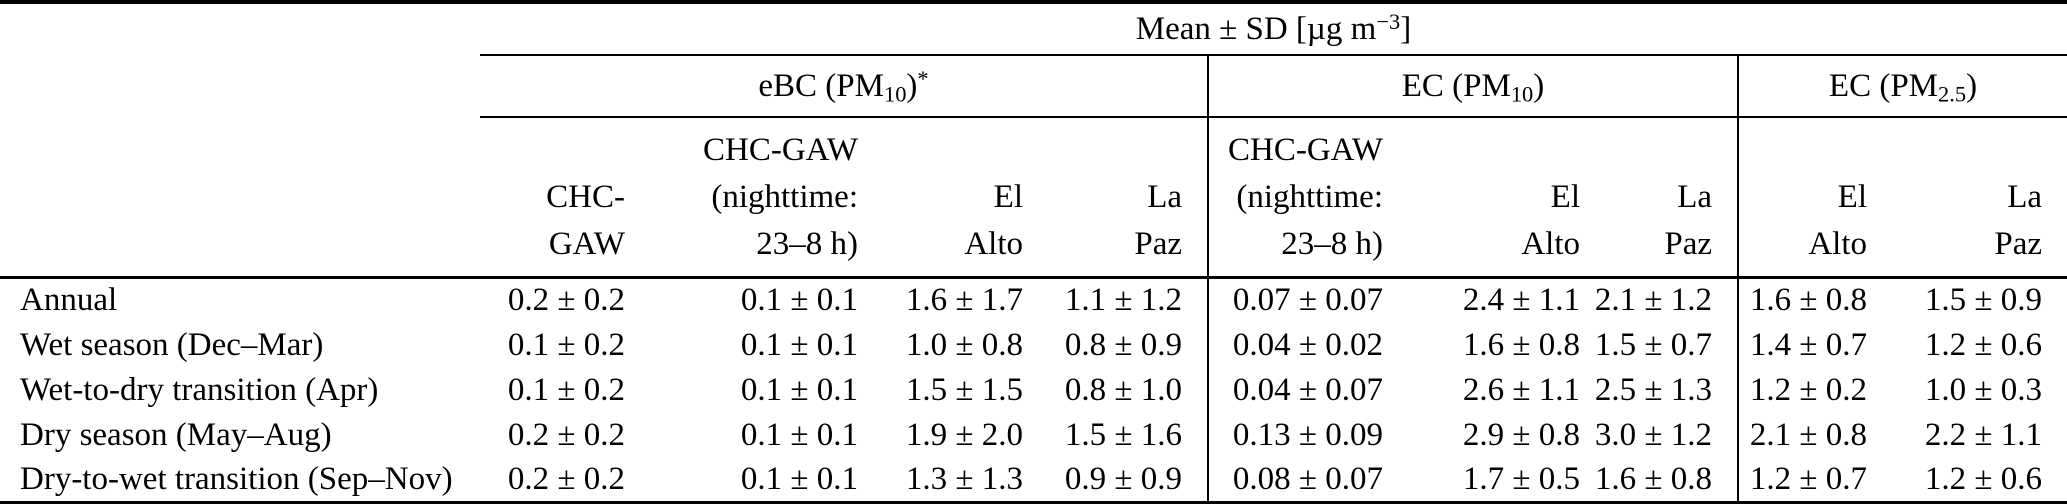 The width and height of the screenshot is (2067, 504). I want to click on cell: 1.4 ± 0.7, so click(1802, 345).